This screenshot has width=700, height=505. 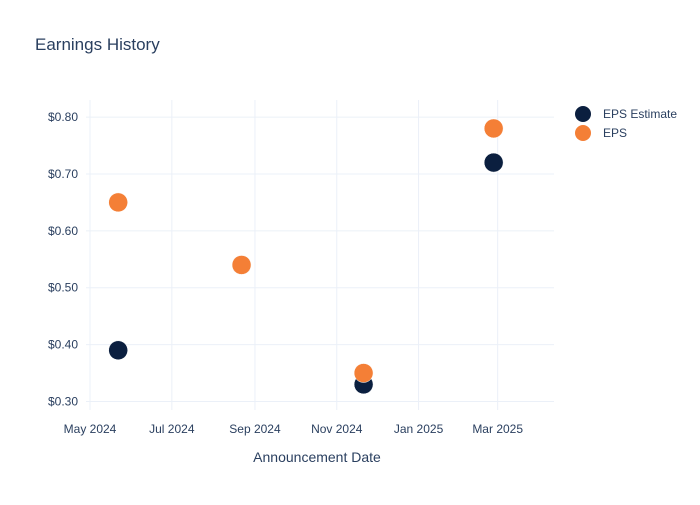 What do you see at coordinates (419, 429) in the screenshot?
I see `x-tick-label: Jan 2025` at bounding box center [419, 429].